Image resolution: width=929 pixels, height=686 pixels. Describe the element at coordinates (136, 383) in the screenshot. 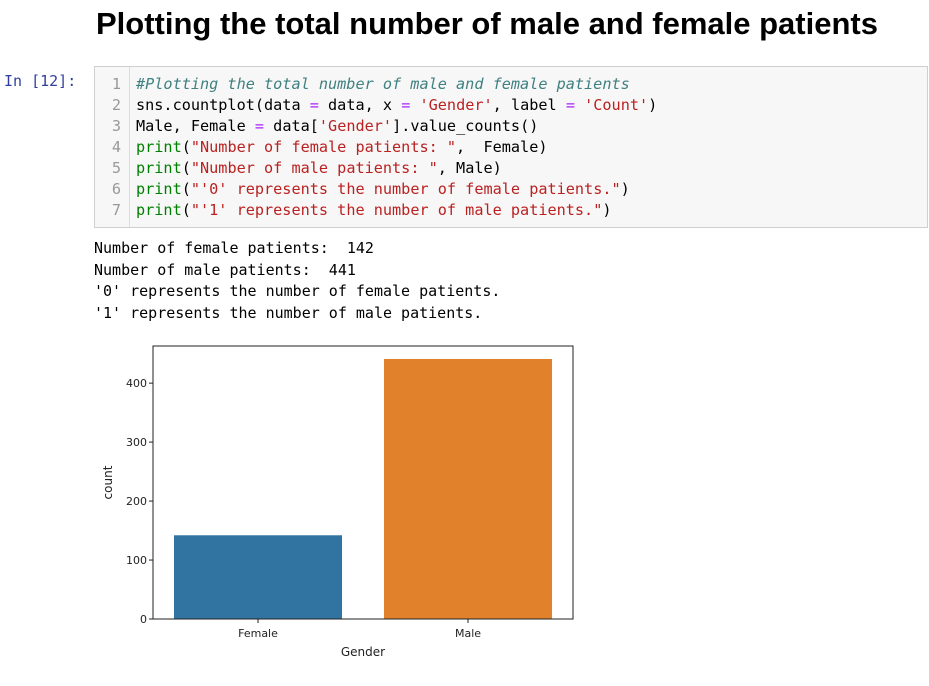

I see `y-tick-label: 400` at that location.